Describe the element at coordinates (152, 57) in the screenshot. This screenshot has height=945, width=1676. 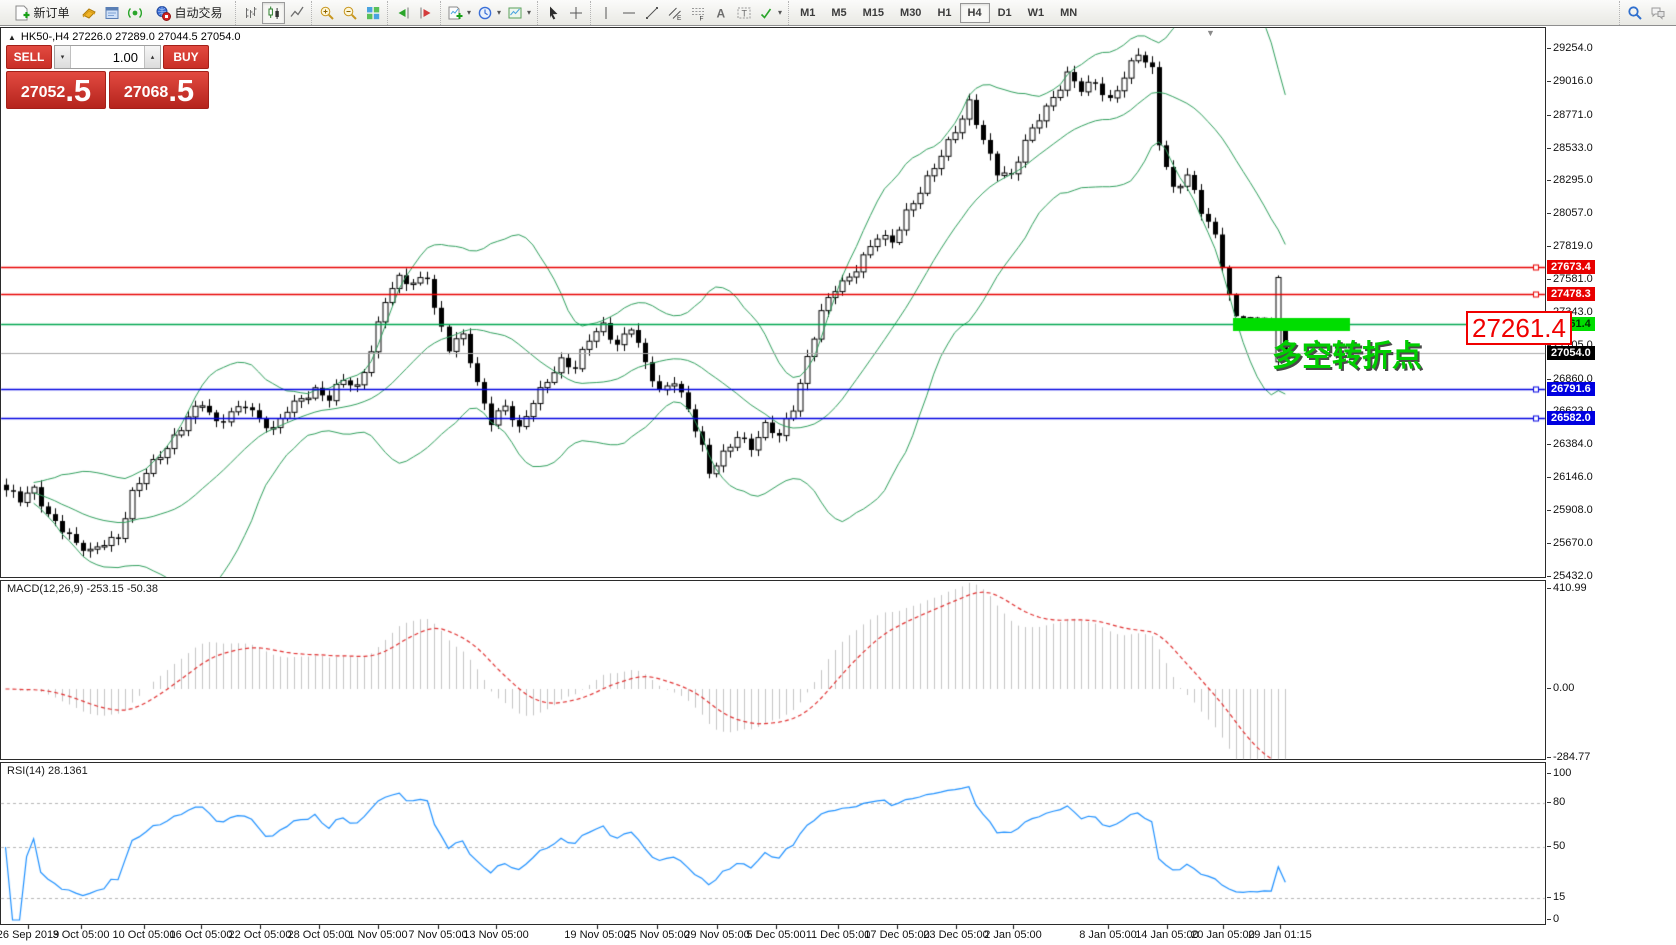
I see `volume-increase-button: ▴` at that location.